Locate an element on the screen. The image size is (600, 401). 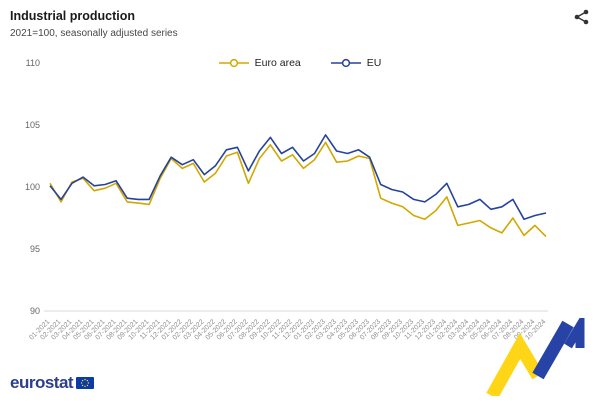
svg-text: 95 is located at coordinates (35, 249).